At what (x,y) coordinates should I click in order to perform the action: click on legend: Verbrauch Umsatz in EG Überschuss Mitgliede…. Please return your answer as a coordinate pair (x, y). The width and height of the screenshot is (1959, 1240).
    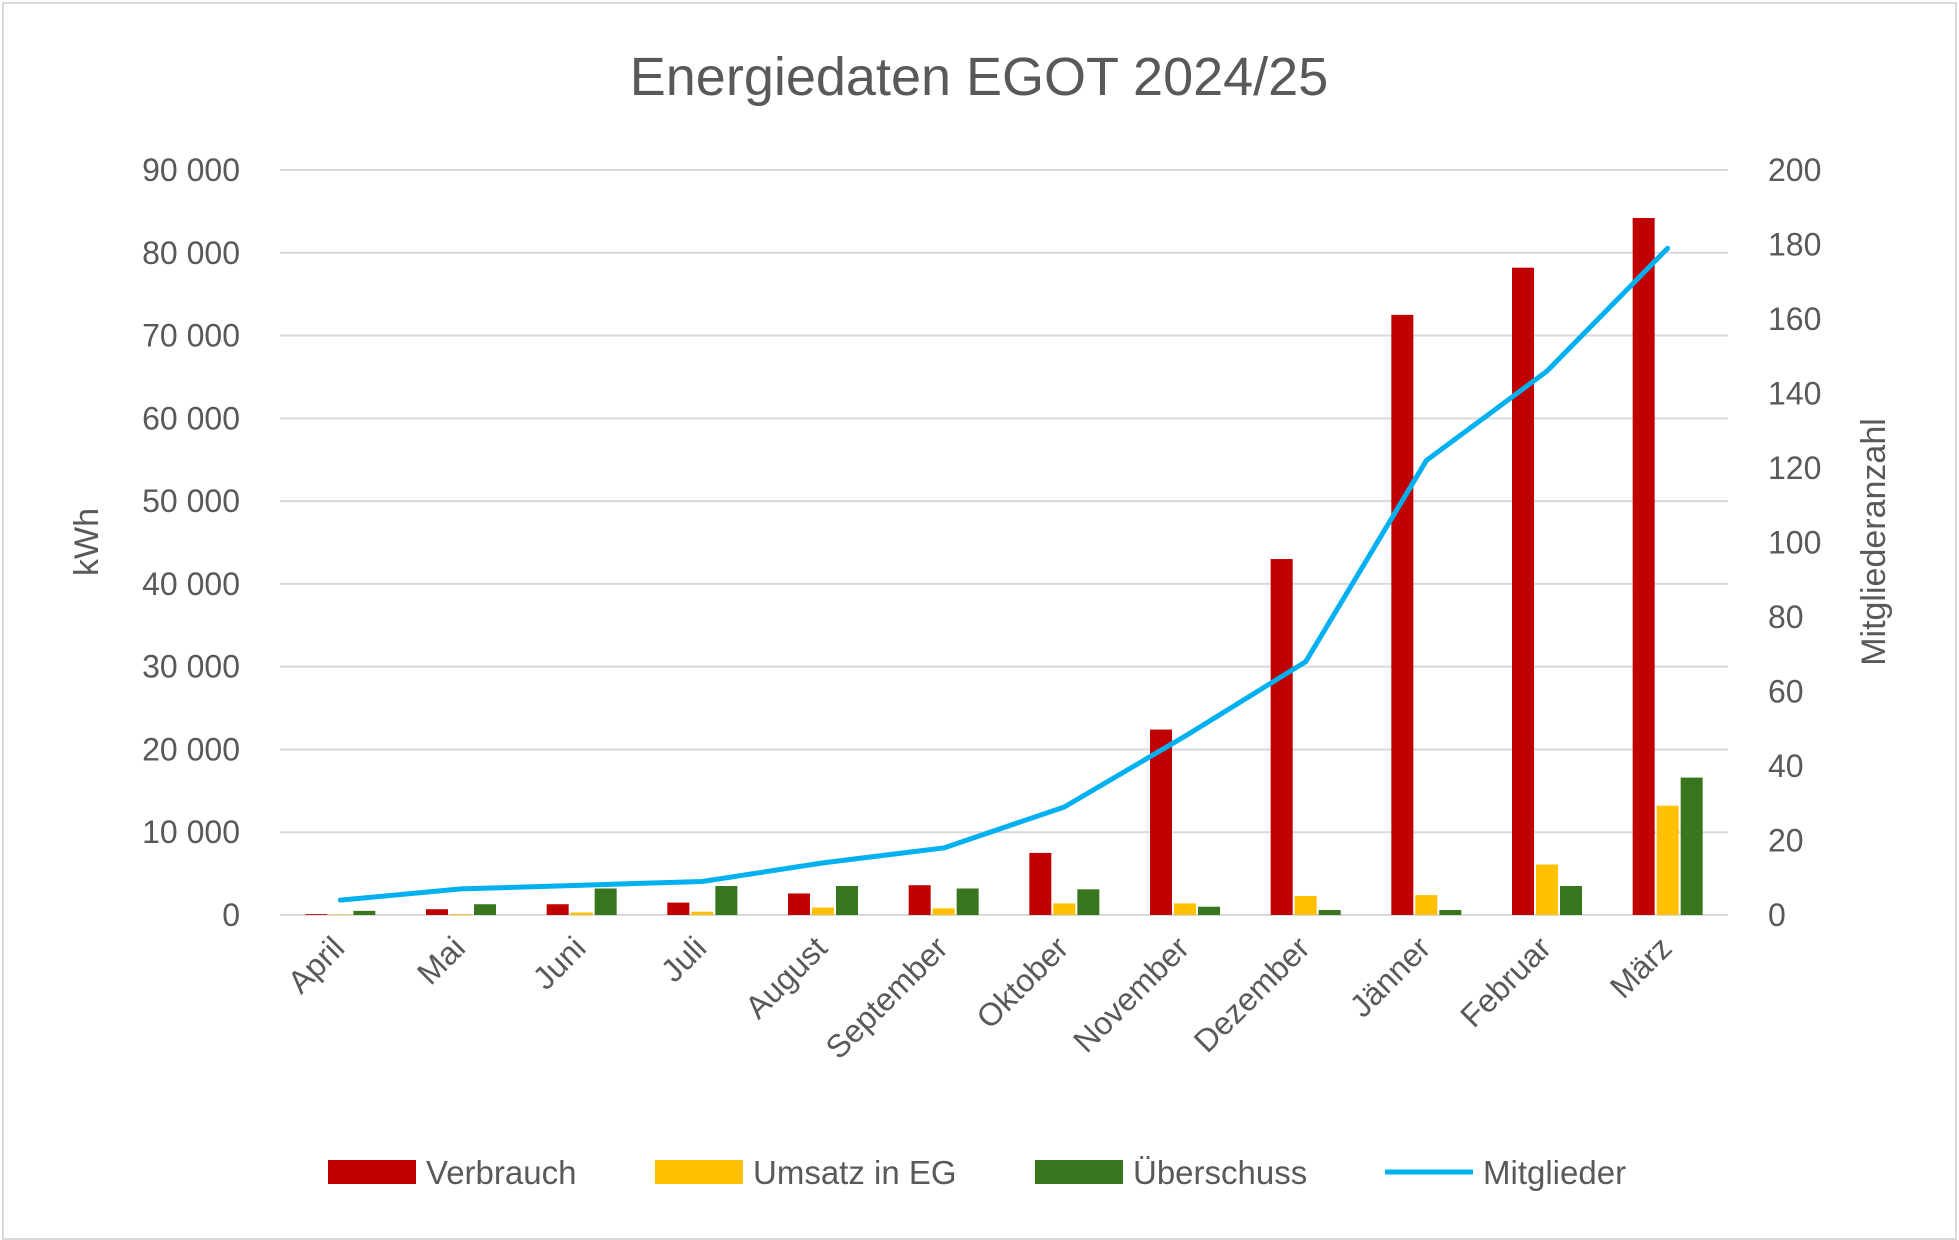
    Looking at the image, I should click on (977, 1172).